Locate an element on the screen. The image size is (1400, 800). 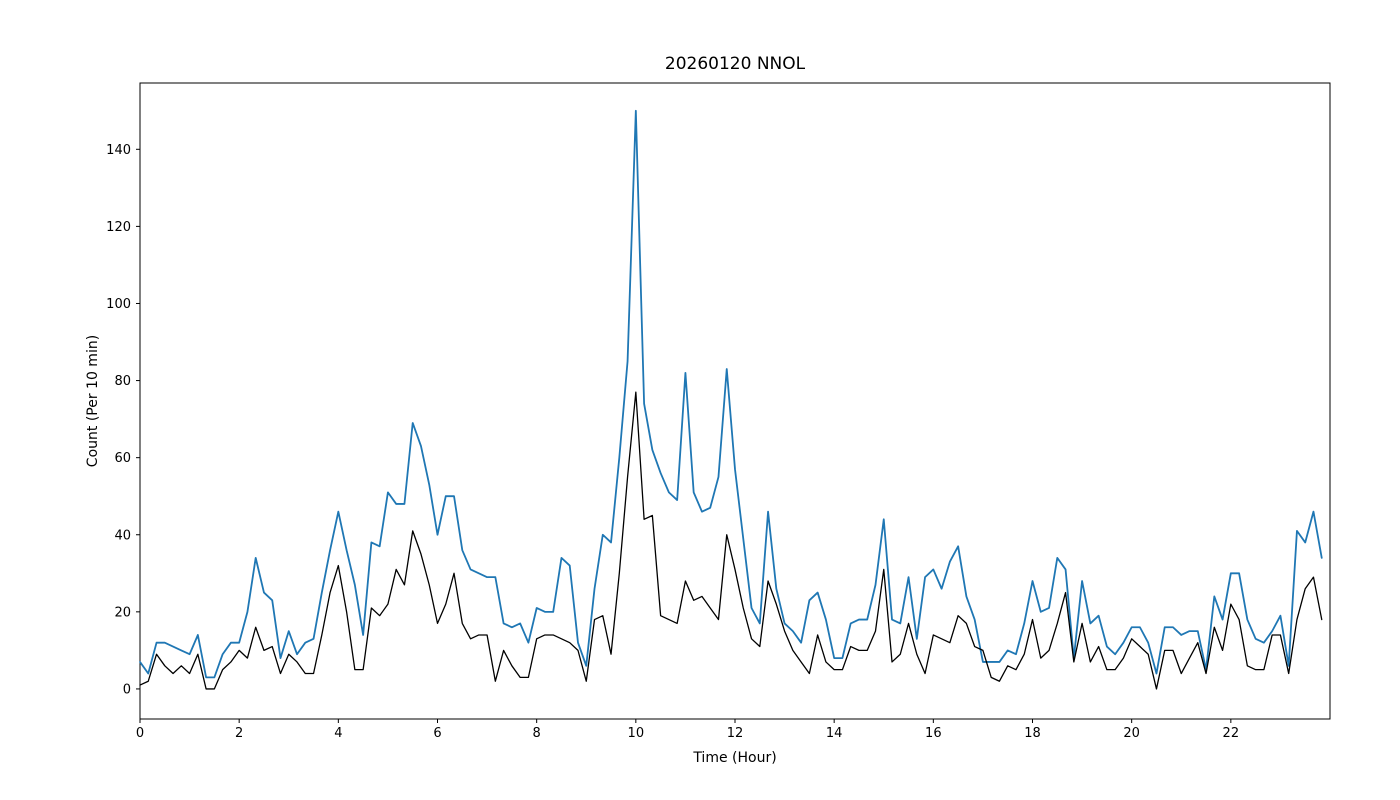
y-tick-label: 100 is located at coordinates (118, 304).